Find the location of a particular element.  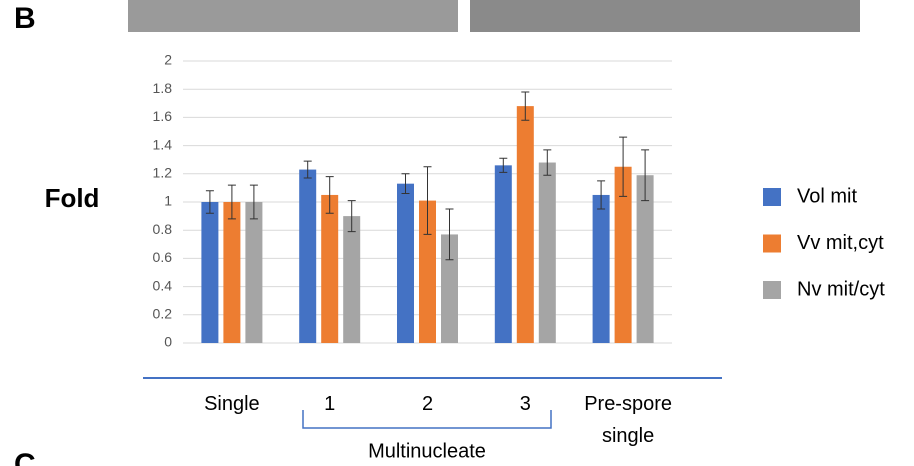

bracket is located at coordinates (427, 419).